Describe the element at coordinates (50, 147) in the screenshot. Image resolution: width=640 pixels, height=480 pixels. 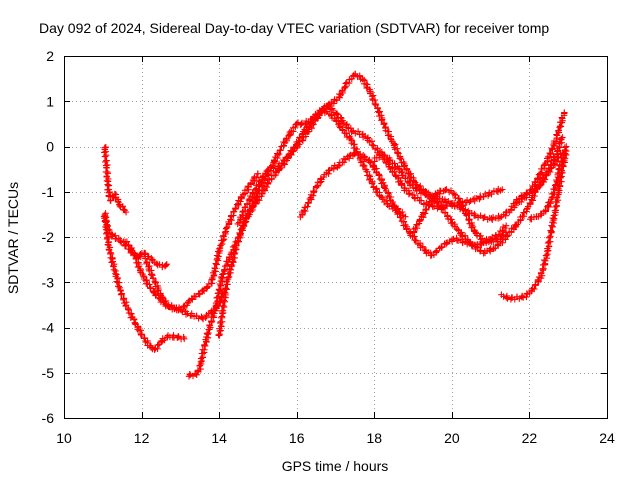
I see `y-tick-label: 0` at that location.